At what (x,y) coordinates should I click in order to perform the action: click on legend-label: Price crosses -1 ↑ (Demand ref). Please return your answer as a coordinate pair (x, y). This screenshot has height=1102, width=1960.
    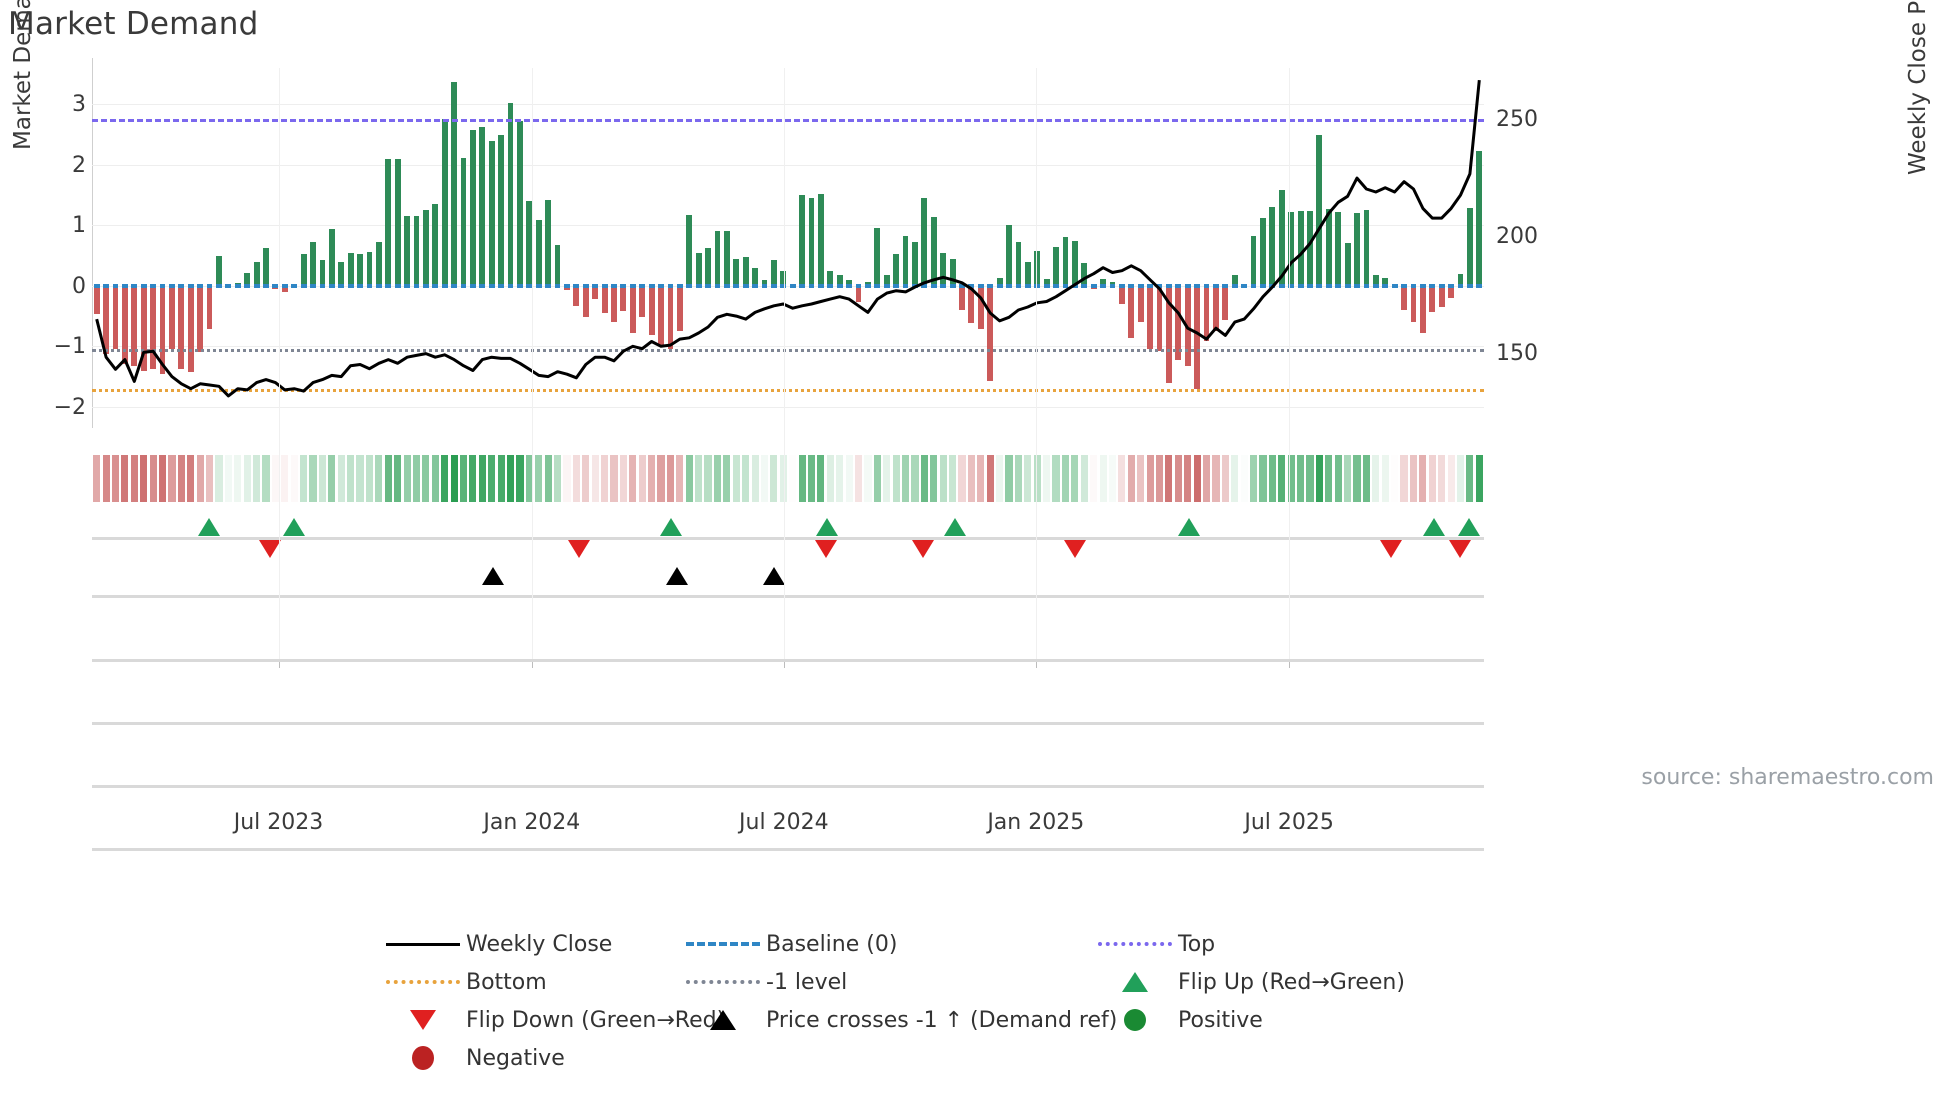
    Looking at the image, I should click on (942, 1020).